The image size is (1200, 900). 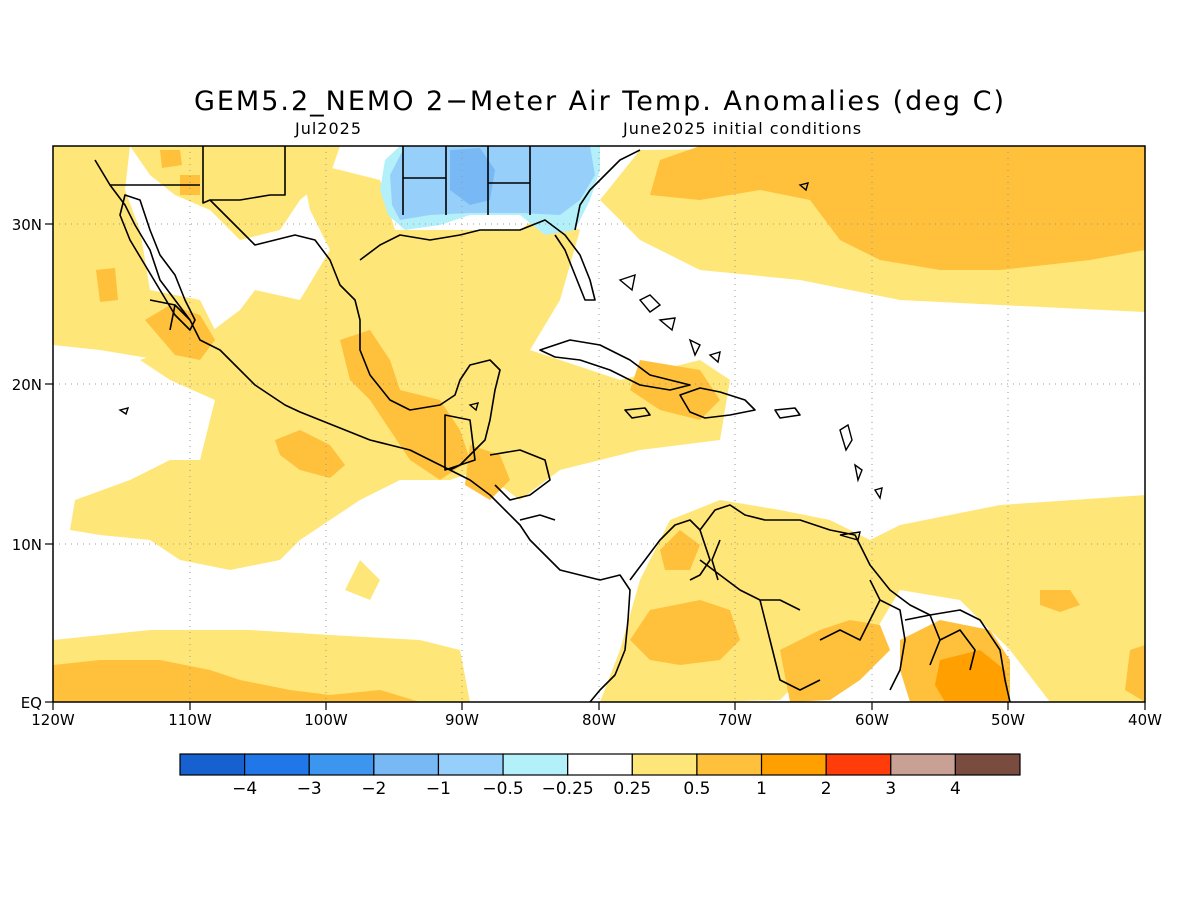 What do you see at coordinates (1145, 720) in the screenshot?
I see `lon-label: 40W` at bounding box center [1145, 720].